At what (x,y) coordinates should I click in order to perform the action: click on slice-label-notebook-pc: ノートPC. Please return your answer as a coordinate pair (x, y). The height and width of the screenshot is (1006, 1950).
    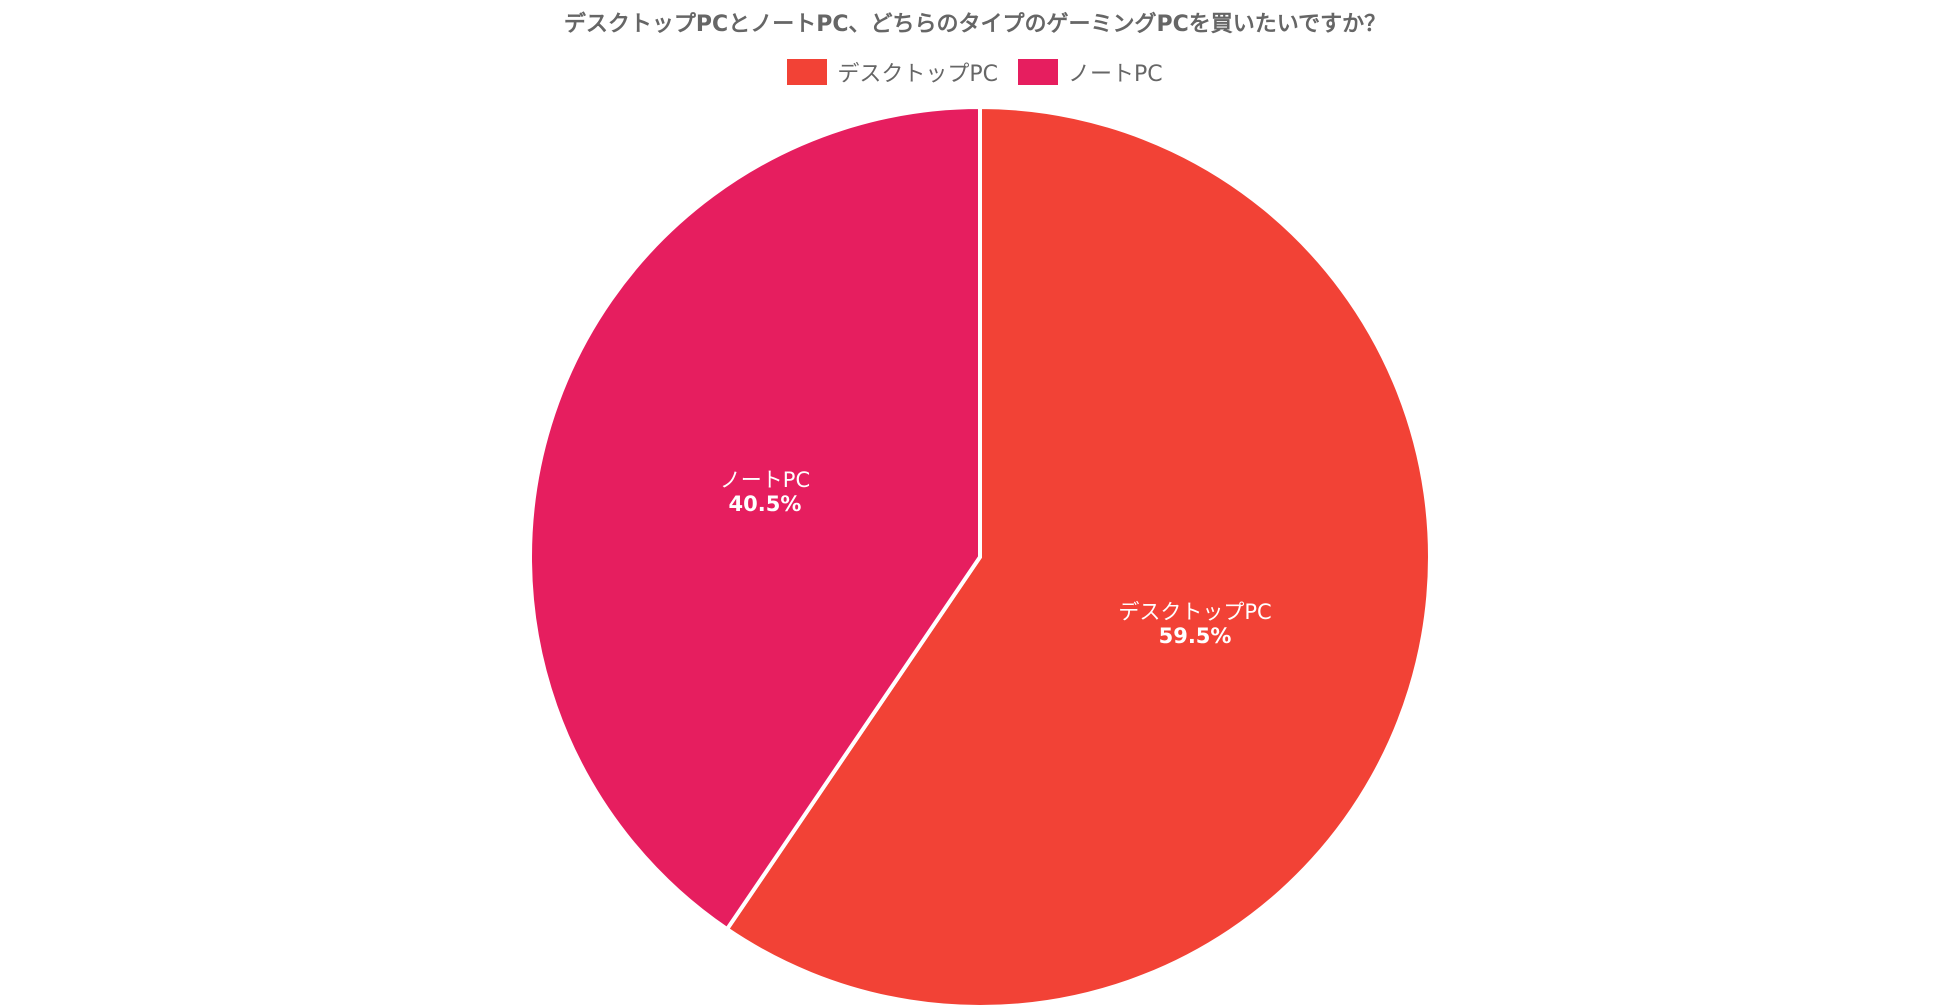
    Looking at the image, I should click on (765, 480).